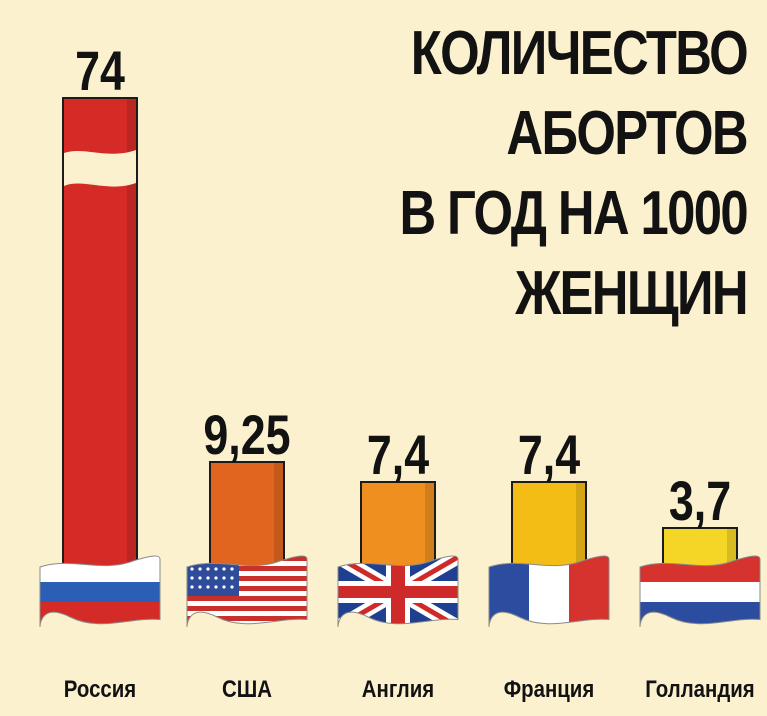 This screenshot has height=716, width=767. Describe the element at coordinates (631, 293) in the screenshot. I see `chart-title-line-4: ЖЕНЩИН` at that location.